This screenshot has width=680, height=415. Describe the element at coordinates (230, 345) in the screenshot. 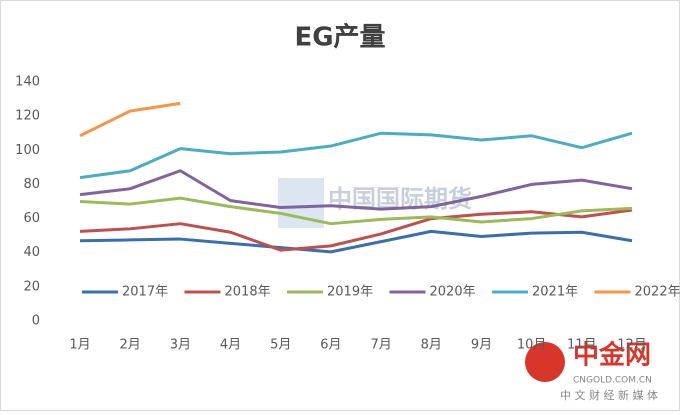

I see `x-tick-label: 4月` at that location.